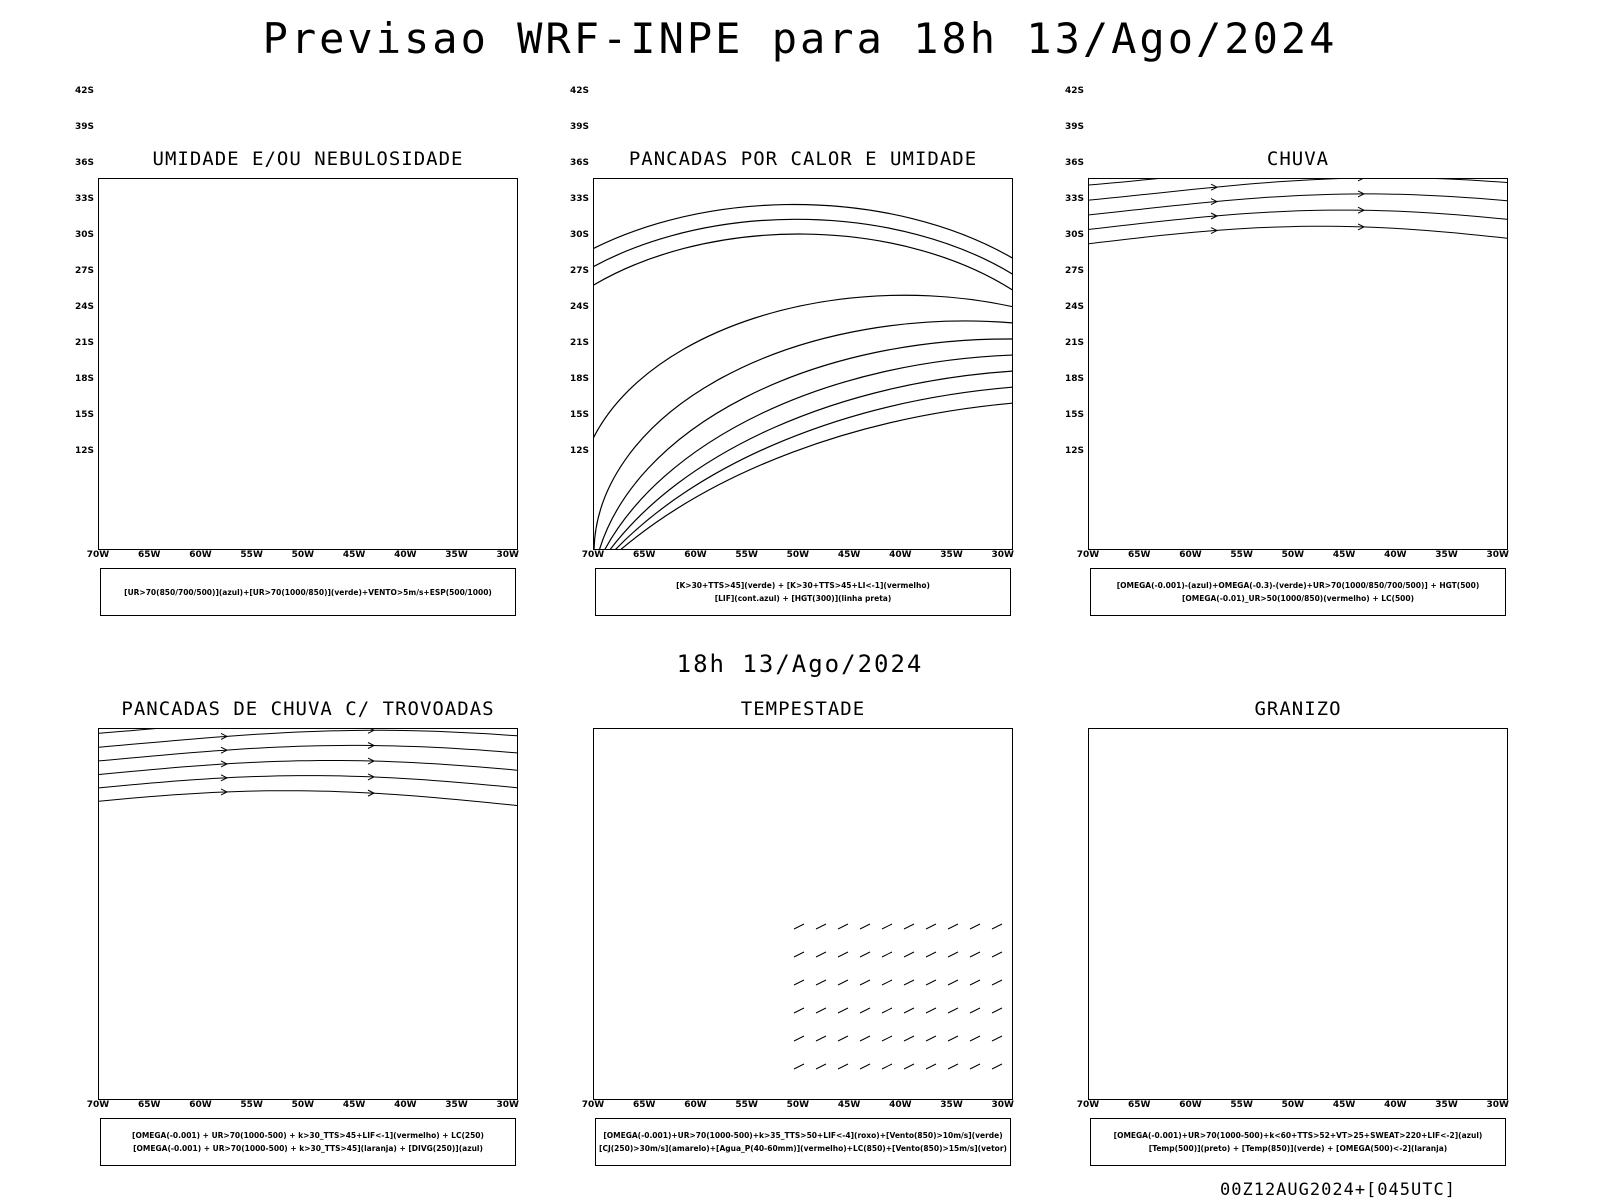  I want to click on map-plot-area: 1012101610201024570564558552576, so click(308, 364).